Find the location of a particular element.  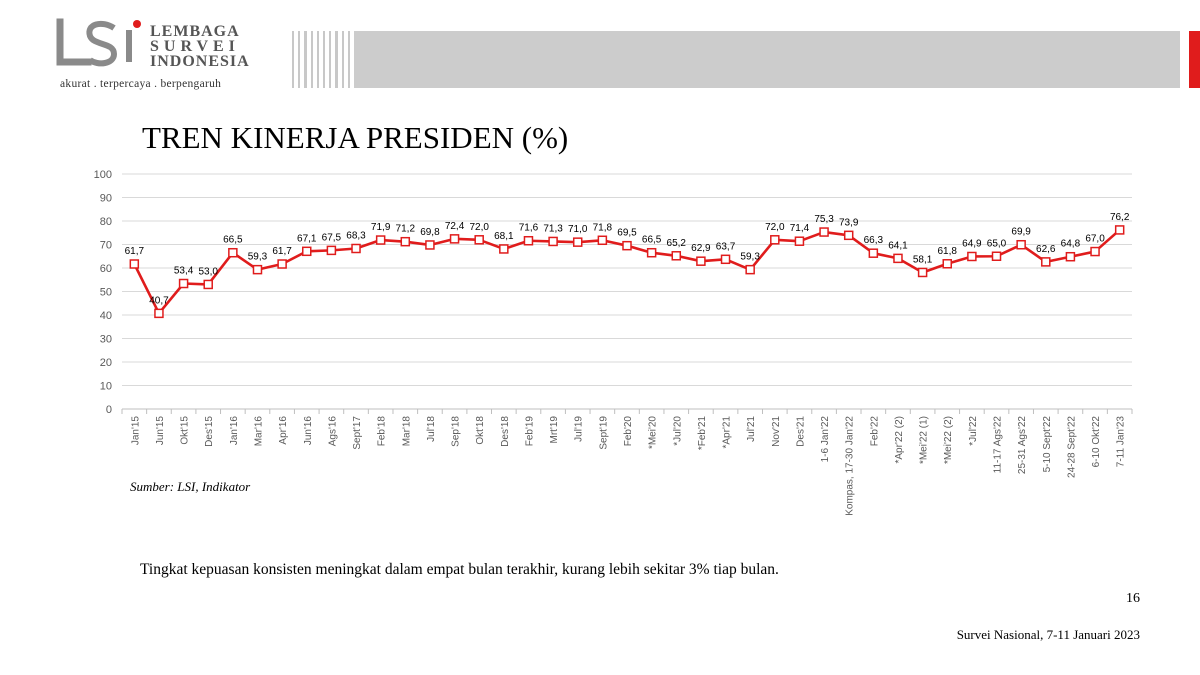

y-tick-label: 0 is located at coordinates (109, 410).